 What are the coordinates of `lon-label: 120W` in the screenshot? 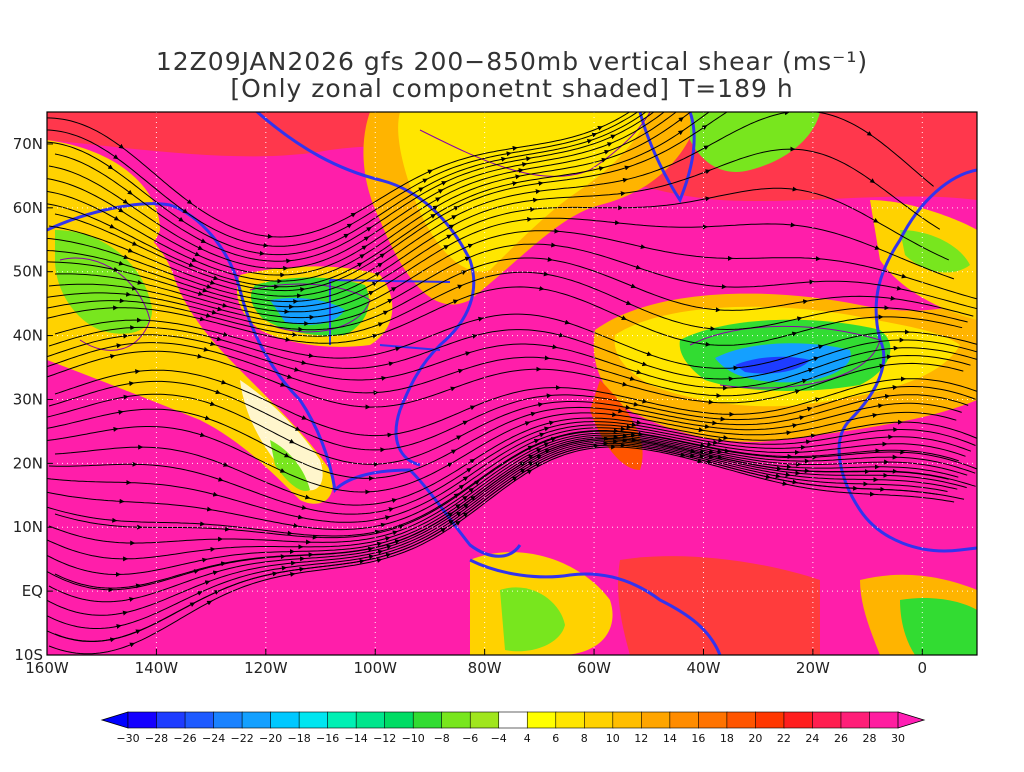 It's located at (266, 668).